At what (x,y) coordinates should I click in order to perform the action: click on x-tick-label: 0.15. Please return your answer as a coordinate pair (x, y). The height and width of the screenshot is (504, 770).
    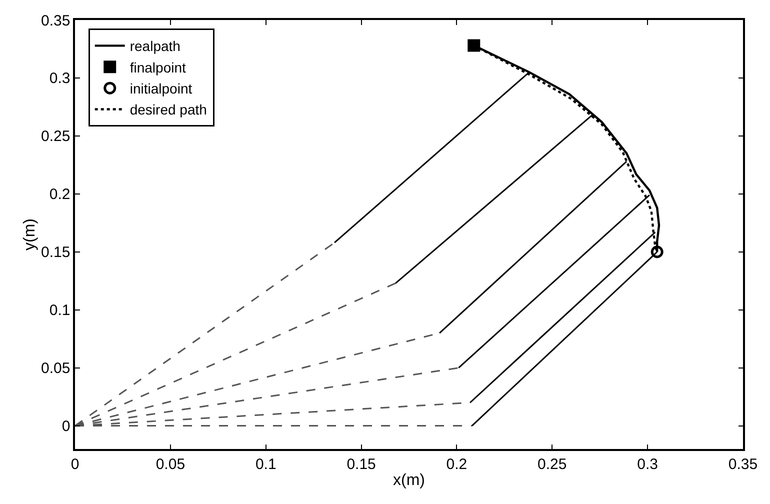
    Looking at the image, I should click on (361, 464).